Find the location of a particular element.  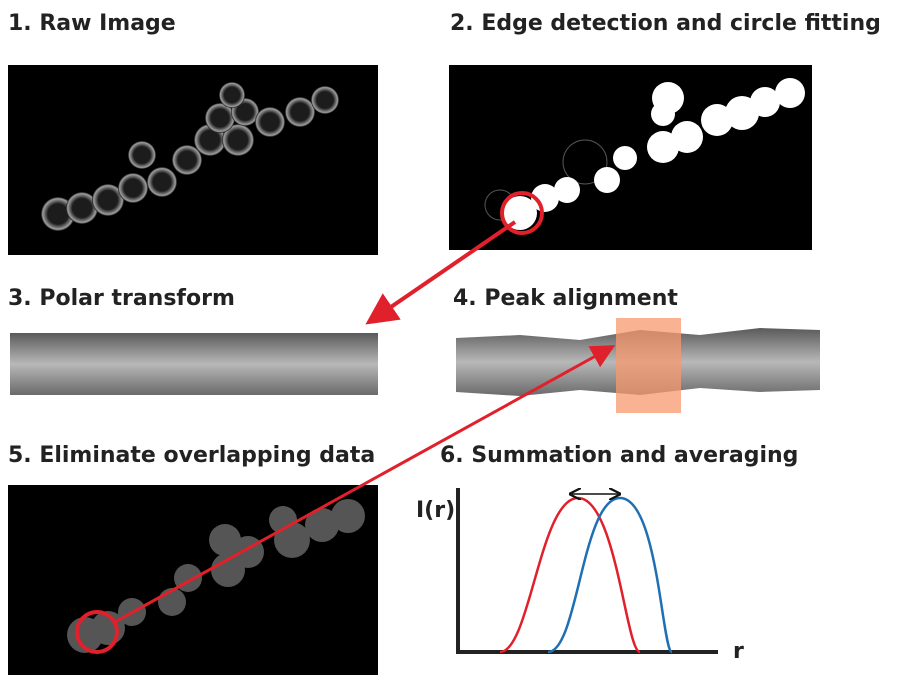

panel-title: 6. Summation and averaging is located at coordinates (619, 455).